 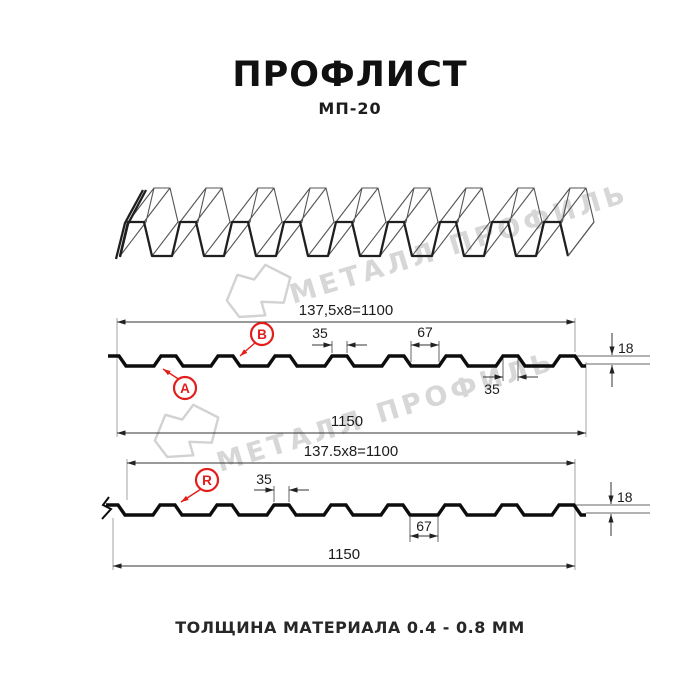 What do you see at coordinates (581, 239) in the screenshot?
I see `sheet-right-edge` at bounding box center [581, 239].